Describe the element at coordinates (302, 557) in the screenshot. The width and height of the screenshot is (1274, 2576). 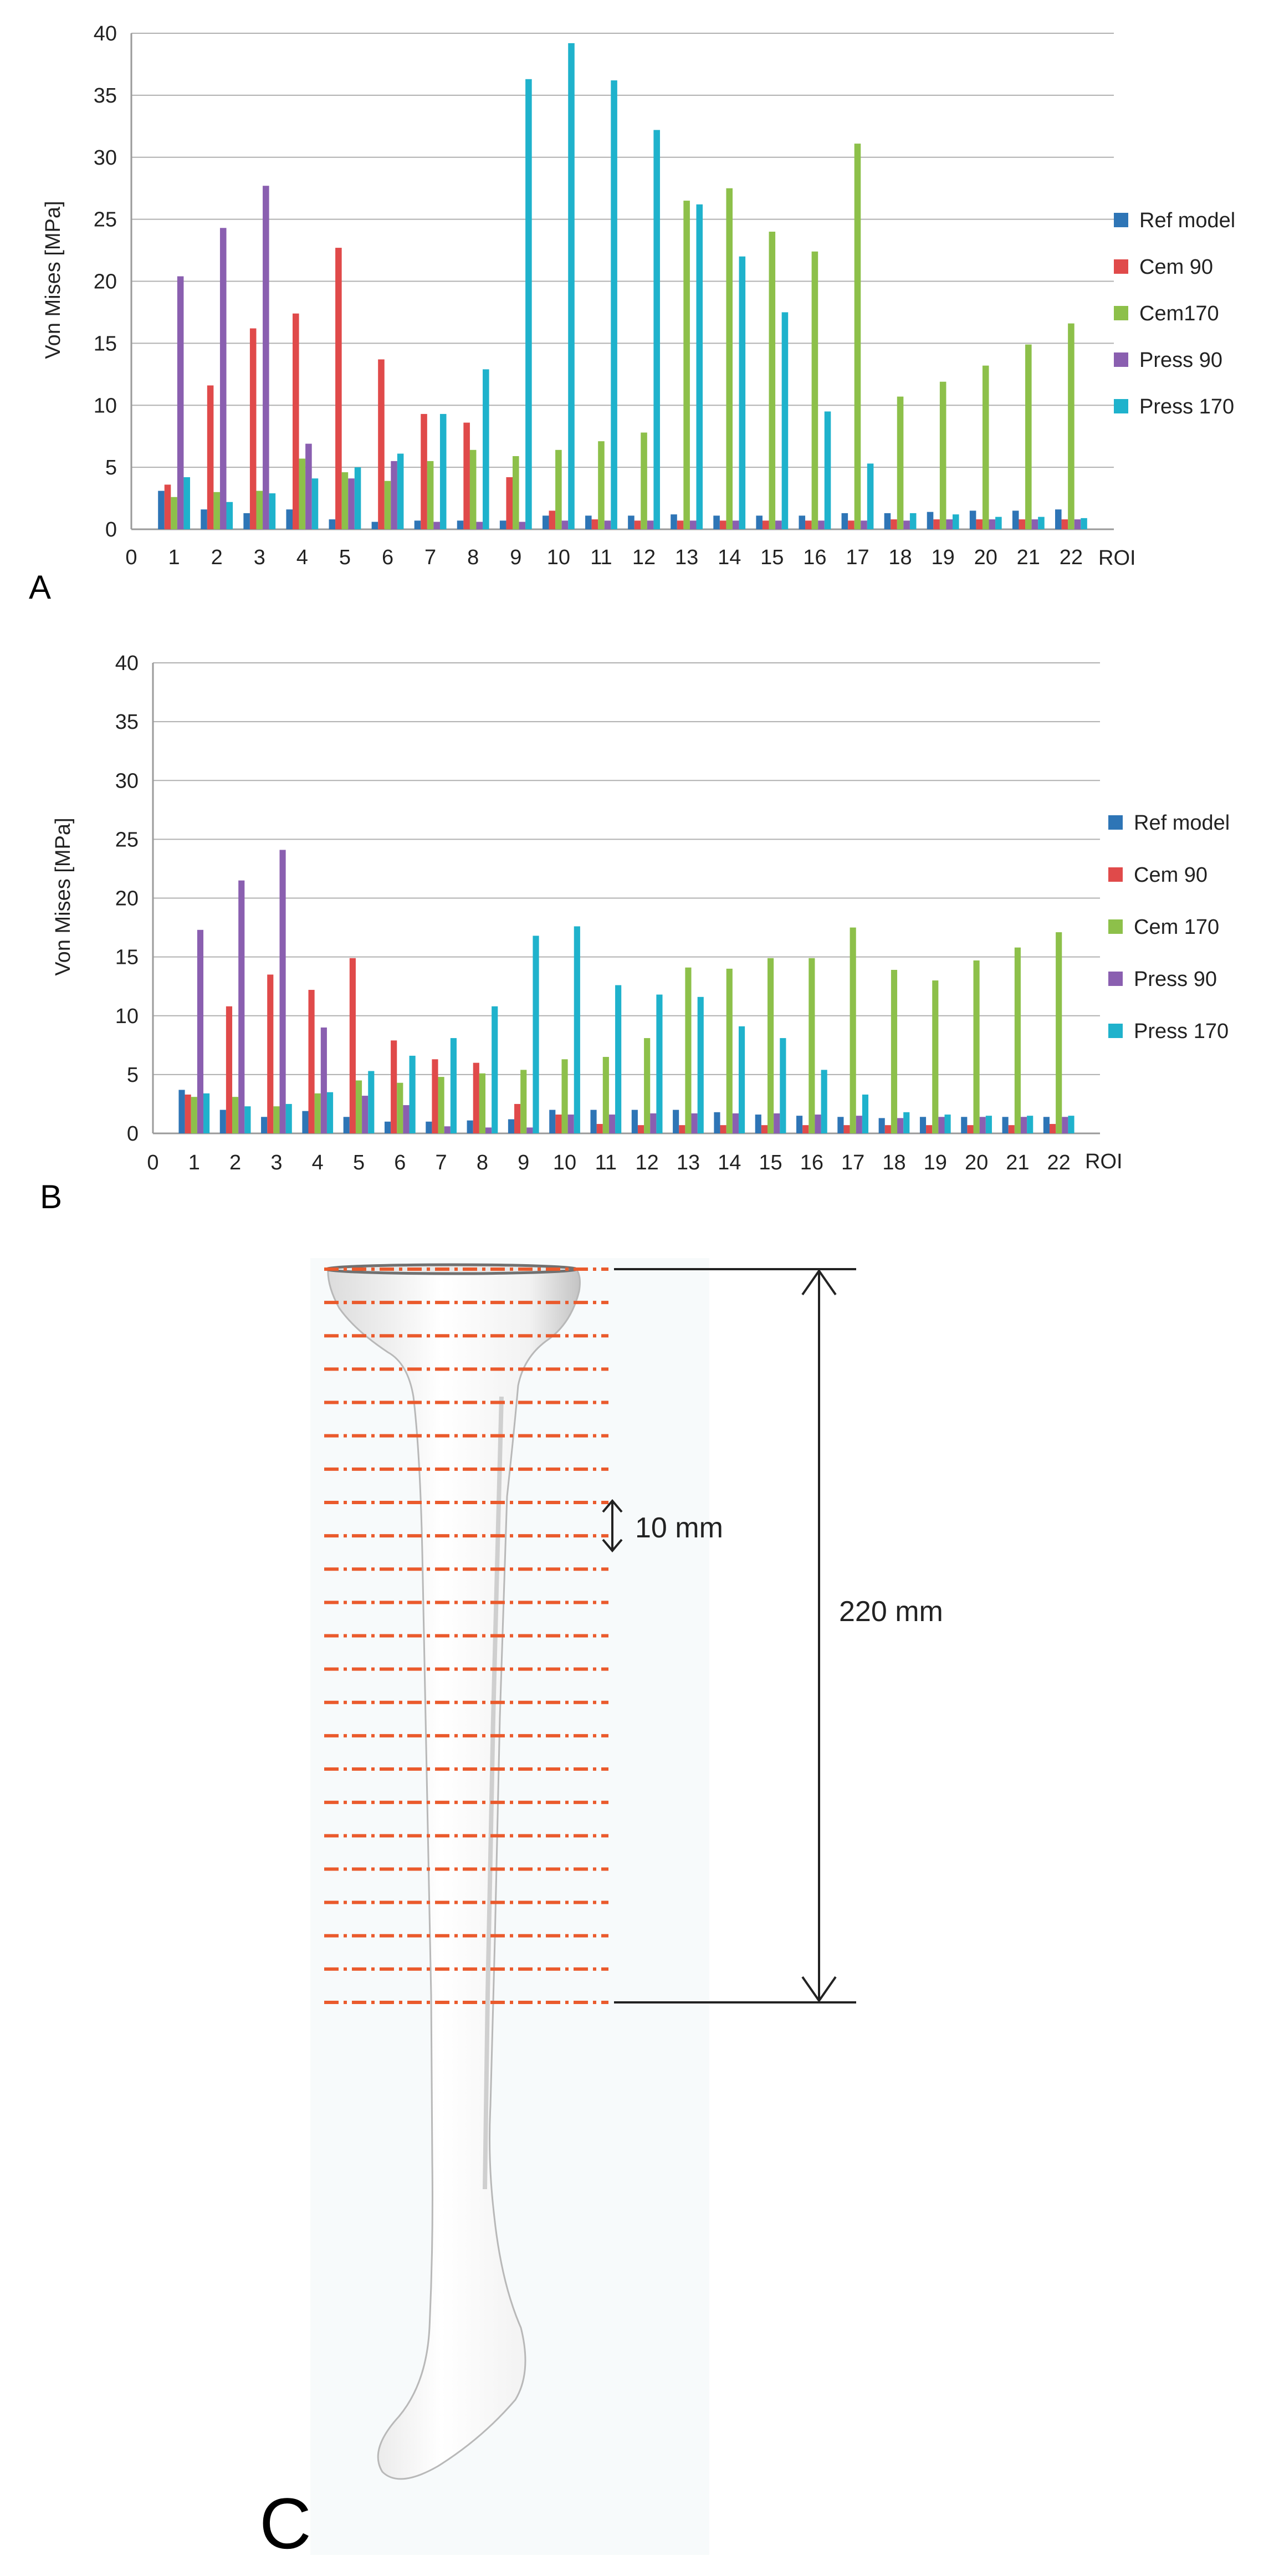
I see `chart-a-x-tick-label: 4` at that location.